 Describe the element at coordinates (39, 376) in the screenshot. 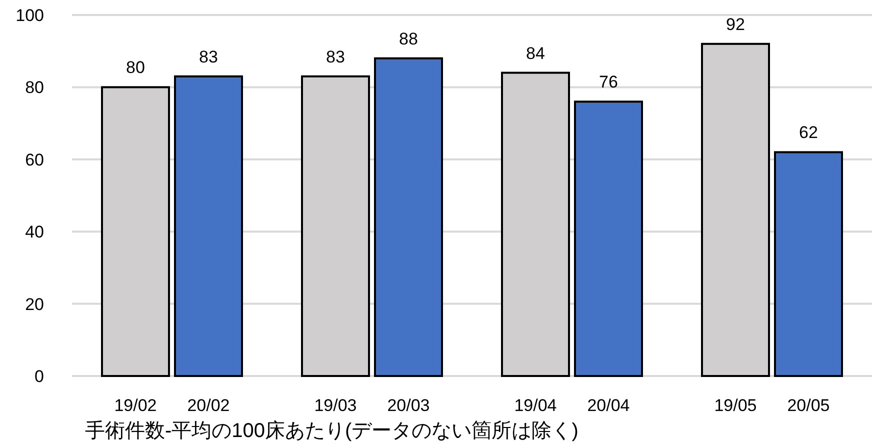

I see `y-tick-label: 0` at that location.